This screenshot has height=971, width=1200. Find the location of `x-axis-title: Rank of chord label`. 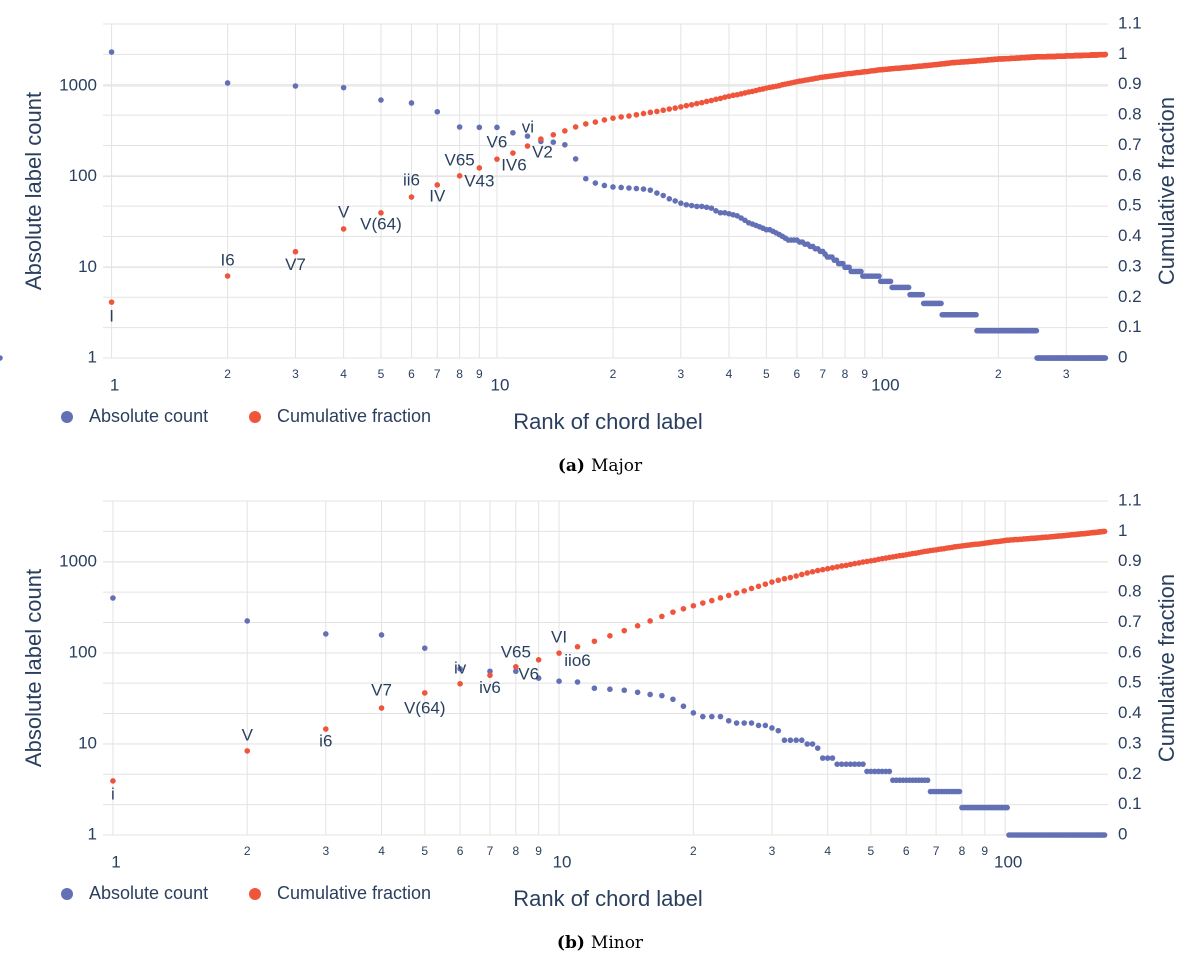

x-axis-title: Rank of chord label is located at coordinates (608, 421).